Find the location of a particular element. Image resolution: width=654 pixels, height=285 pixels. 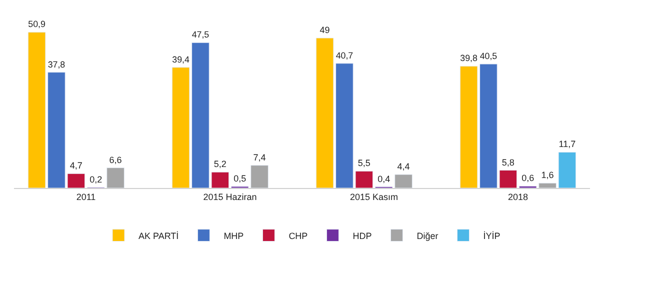

x-tick-label: 2015 Kasım is located at coordinates (374, 197).